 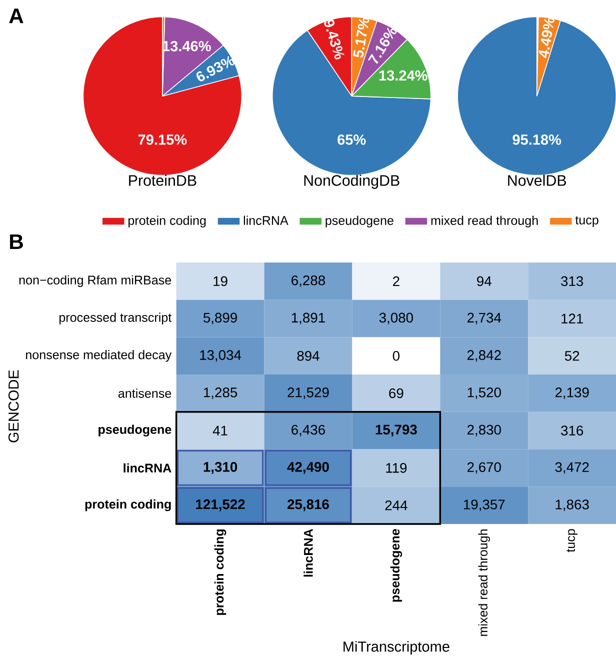 What do you see at coordinates (13, 406) in the screenshot?
I see `y-axis-title: GENCODE` at bounding box center [13, 406].